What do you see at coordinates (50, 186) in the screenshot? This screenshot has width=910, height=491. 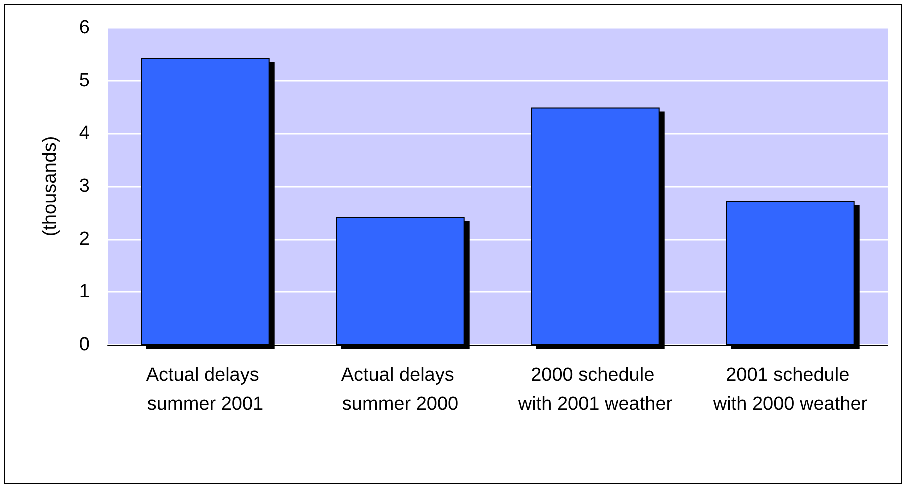 I see `y-axis-title: (thousands)` at bounding box center [50, 186].